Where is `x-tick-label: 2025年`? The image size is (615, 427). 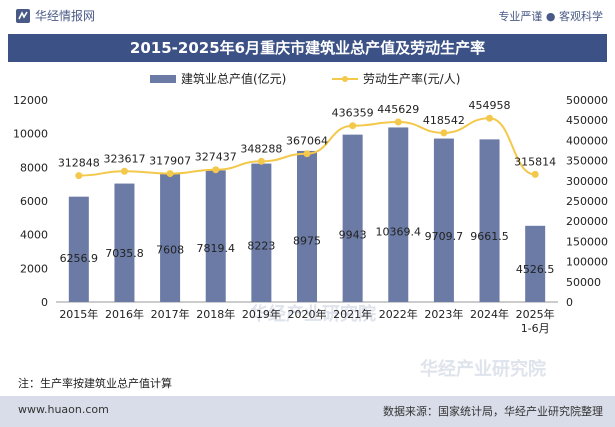 x-tick-label: 2025年 is located at coordinates (535, 314).